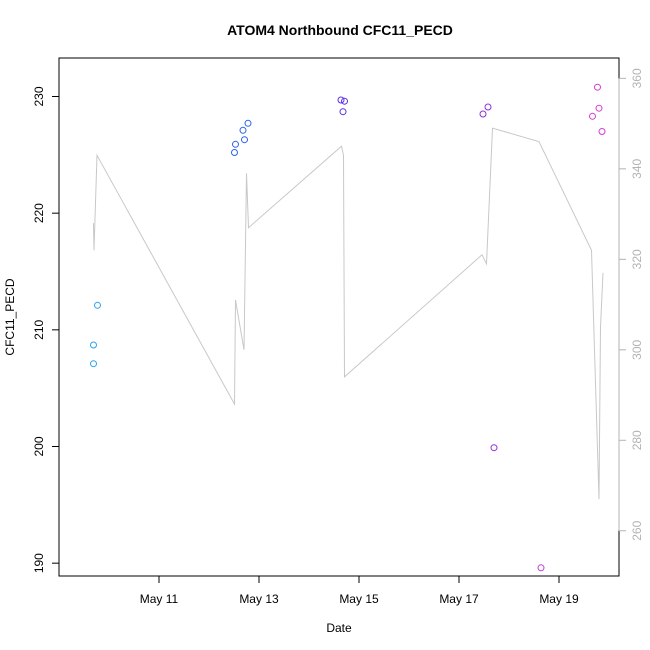 The image size is (650, 650). I want to click on y-axis-label: CFC11_PECD, so click(10, 316).